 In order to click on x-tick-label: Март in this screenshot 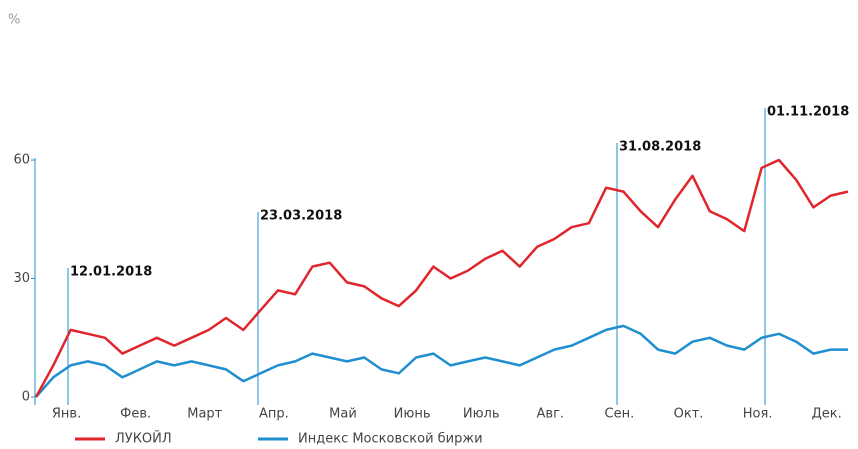, I will do `click(204, 414)`.